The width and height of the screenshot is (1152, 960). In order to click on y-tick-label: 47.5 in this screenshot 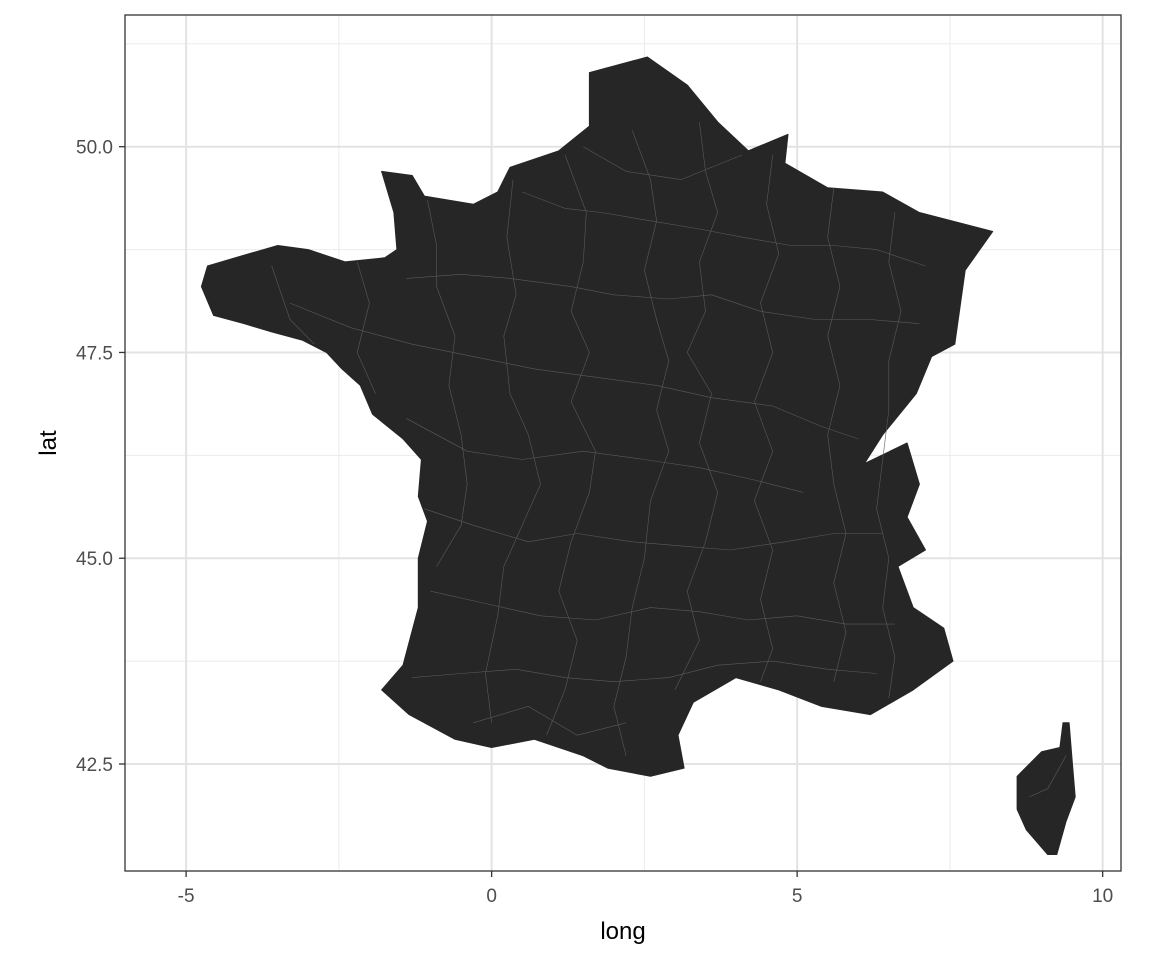, I will do `click(94, 353)`.